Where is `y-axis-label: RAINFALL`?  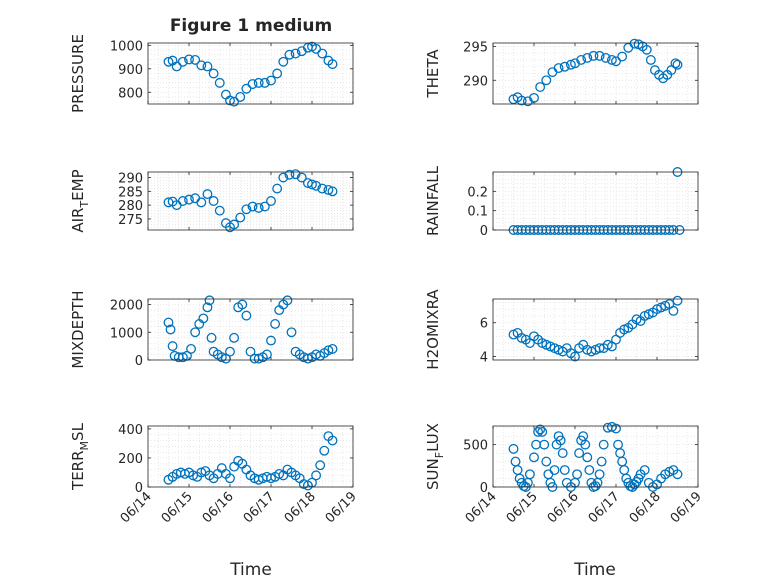 y-axis-label: RAINFALL is located at coordinates (433, 200).